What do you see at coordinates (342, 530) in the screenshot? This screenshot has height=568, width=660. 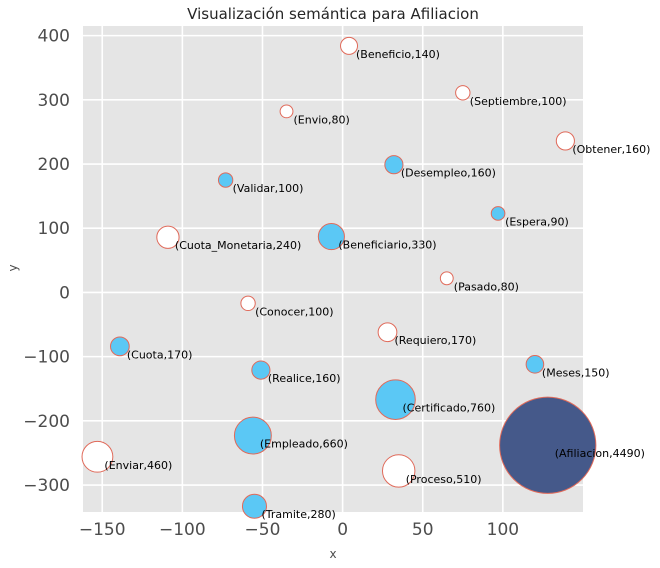 I see `x-tick-label: 0` at bounding box center [342, 530].